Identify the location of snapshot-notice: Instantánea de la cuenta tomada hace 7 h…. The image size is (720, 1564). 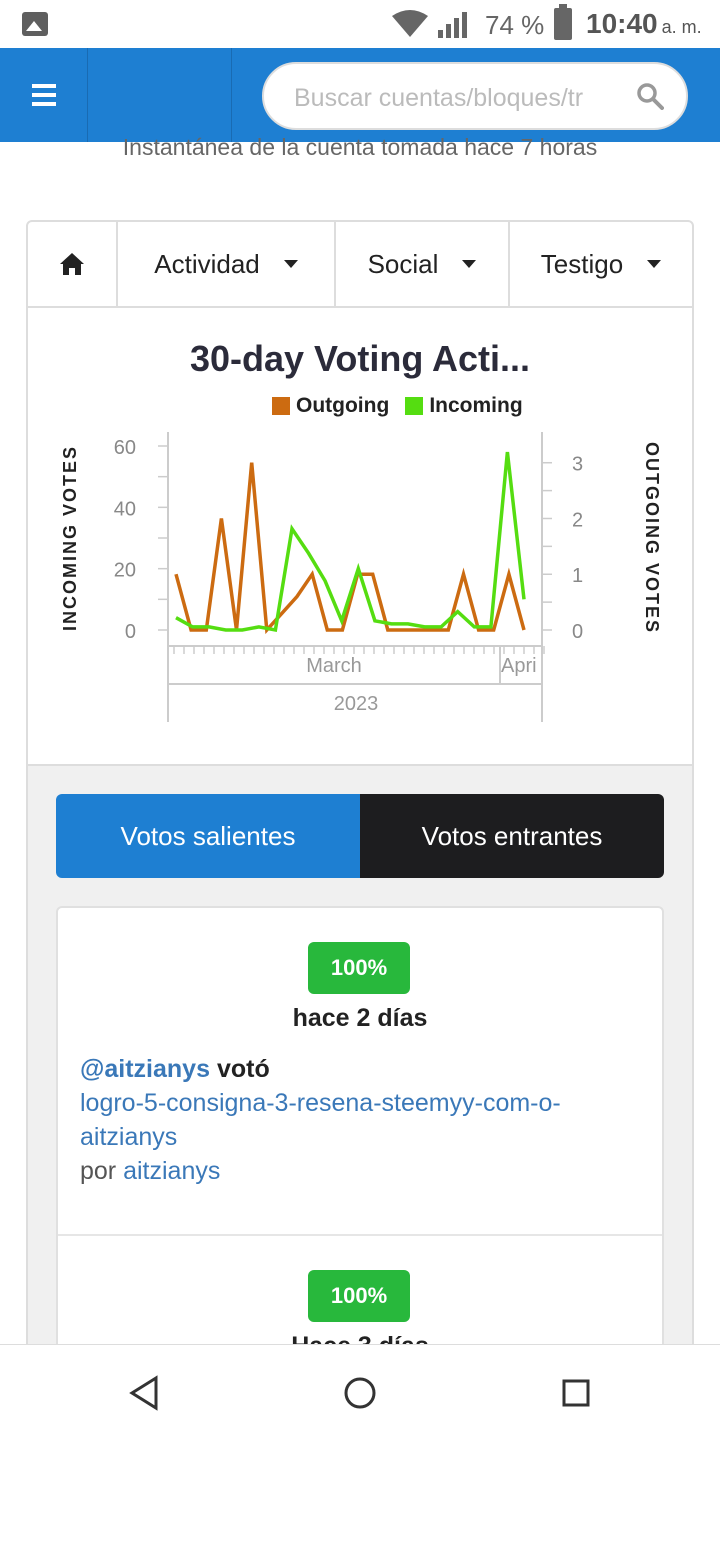
(360, 147).